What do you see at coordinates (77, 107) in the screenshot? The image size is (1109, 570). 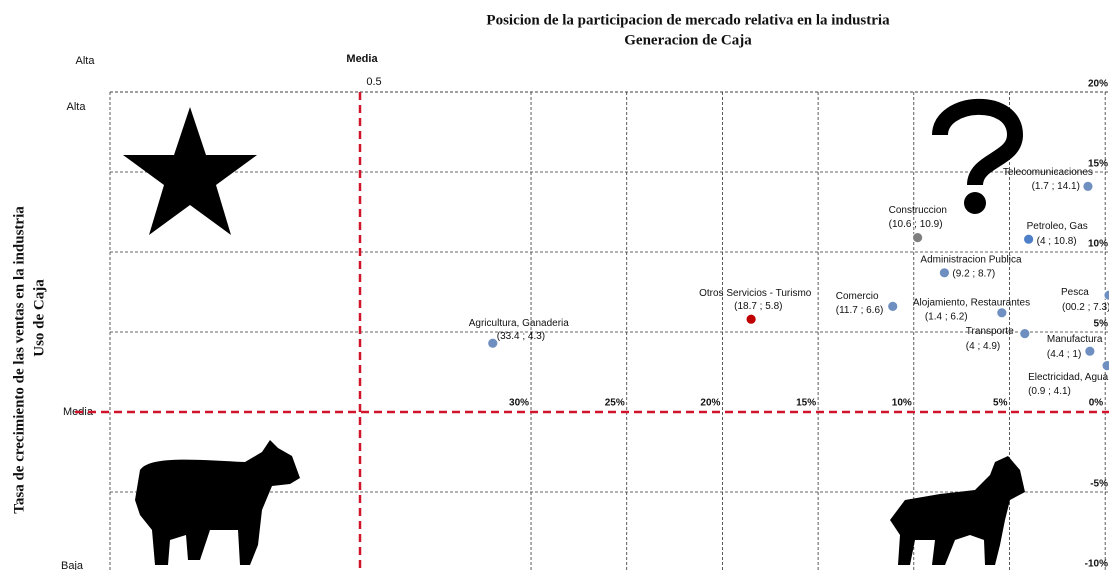 I see `side-alta: Alta` at bounding box center [77, 107].